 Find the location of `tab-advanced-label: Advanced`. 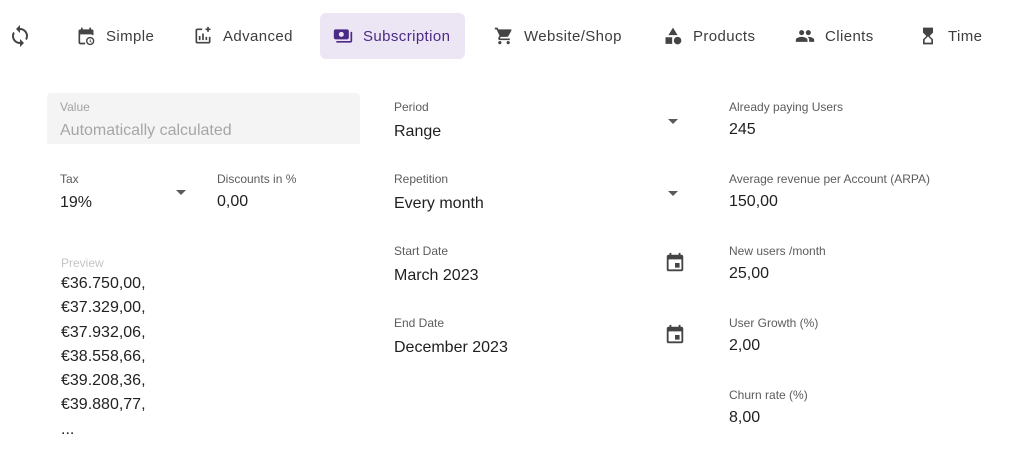

tab-advanced-label: Advanced is located at coordinates (258, 36).